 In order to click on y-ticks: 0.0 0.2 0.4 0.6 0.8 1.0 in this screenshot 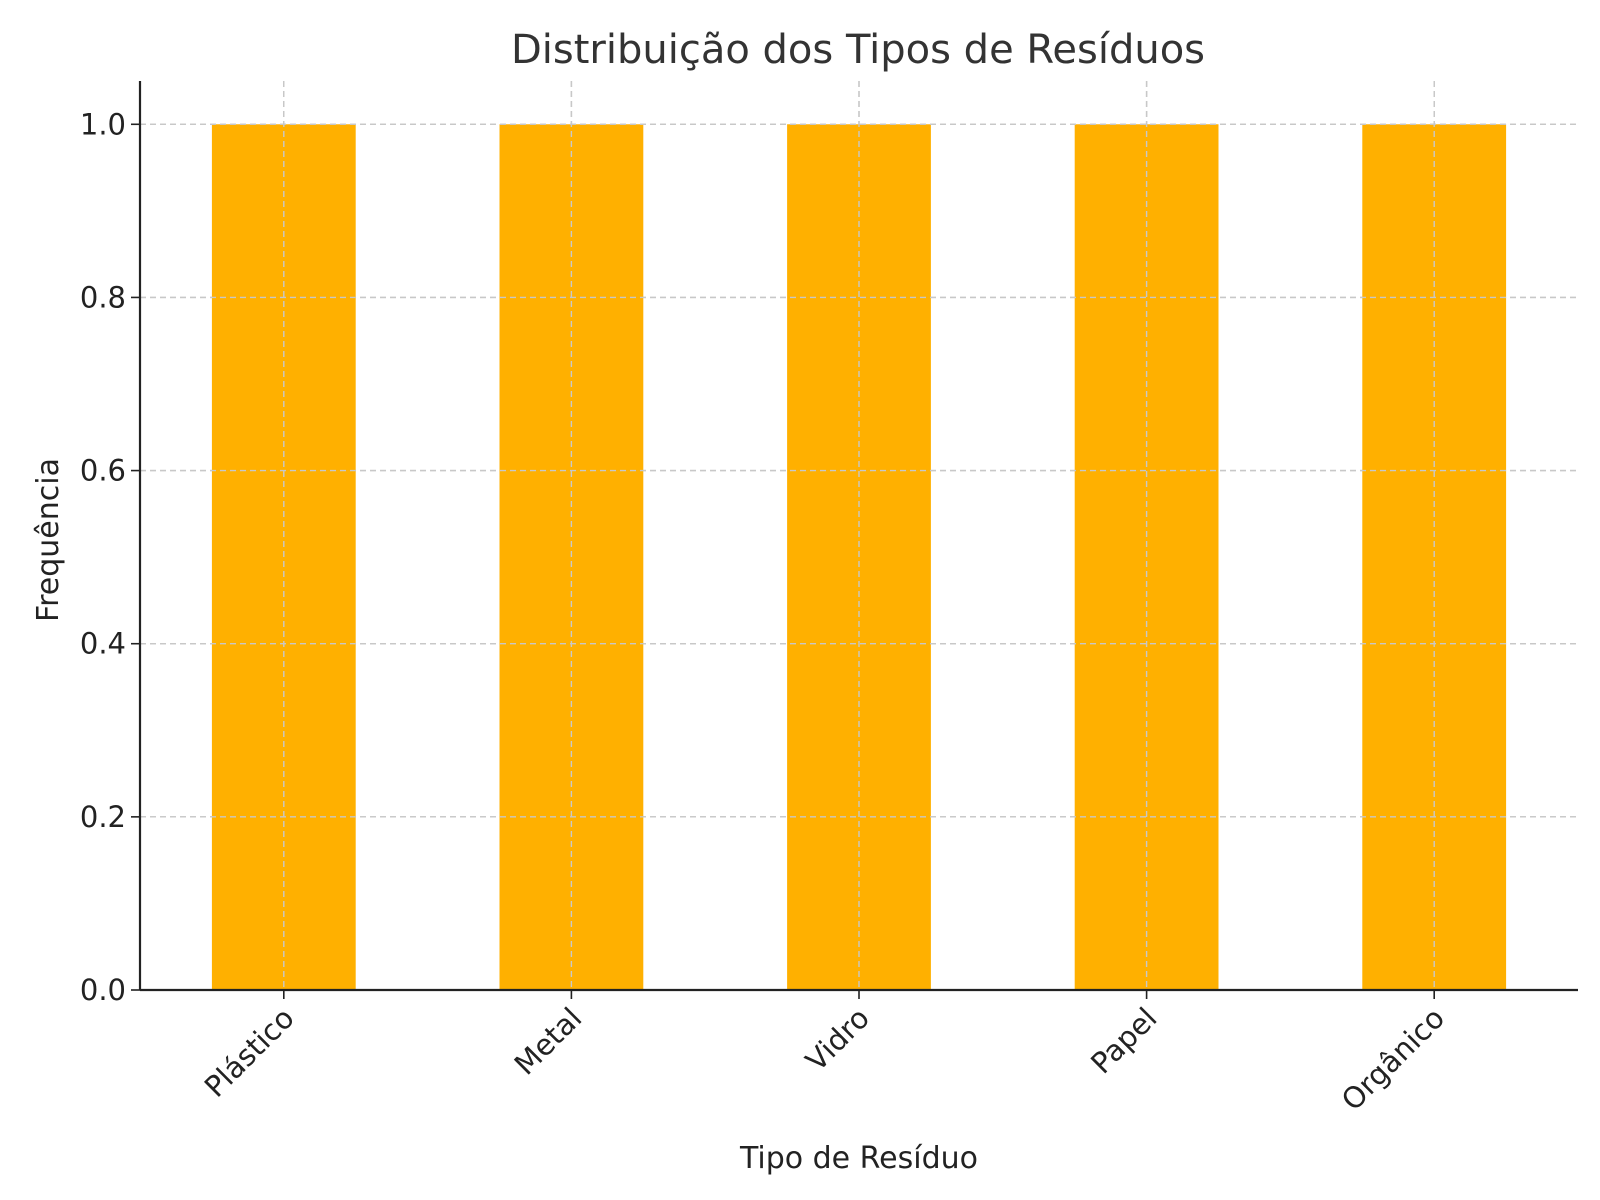, I will do `click(110, 557)`.